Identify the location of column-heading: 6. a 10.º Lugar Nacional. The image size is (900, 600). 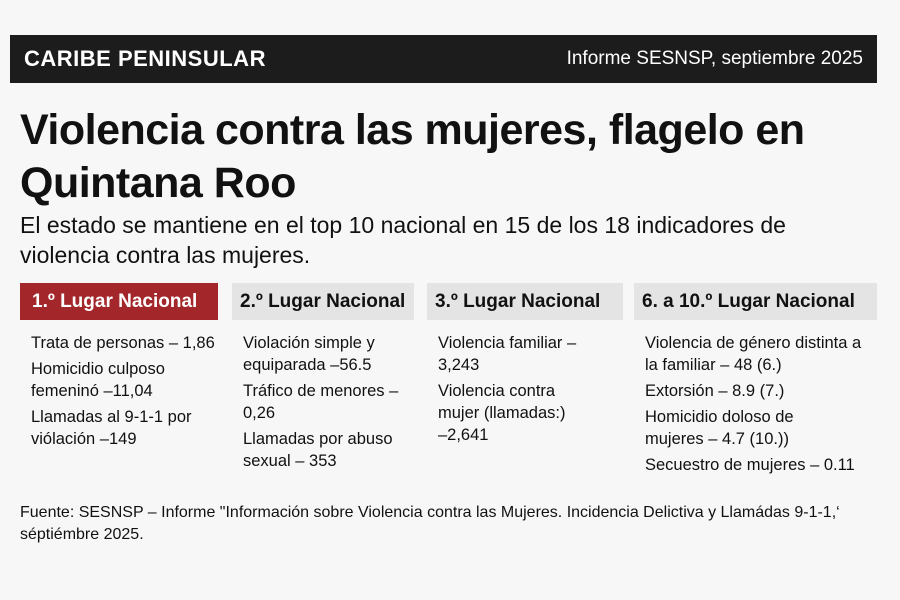
(755, 301).